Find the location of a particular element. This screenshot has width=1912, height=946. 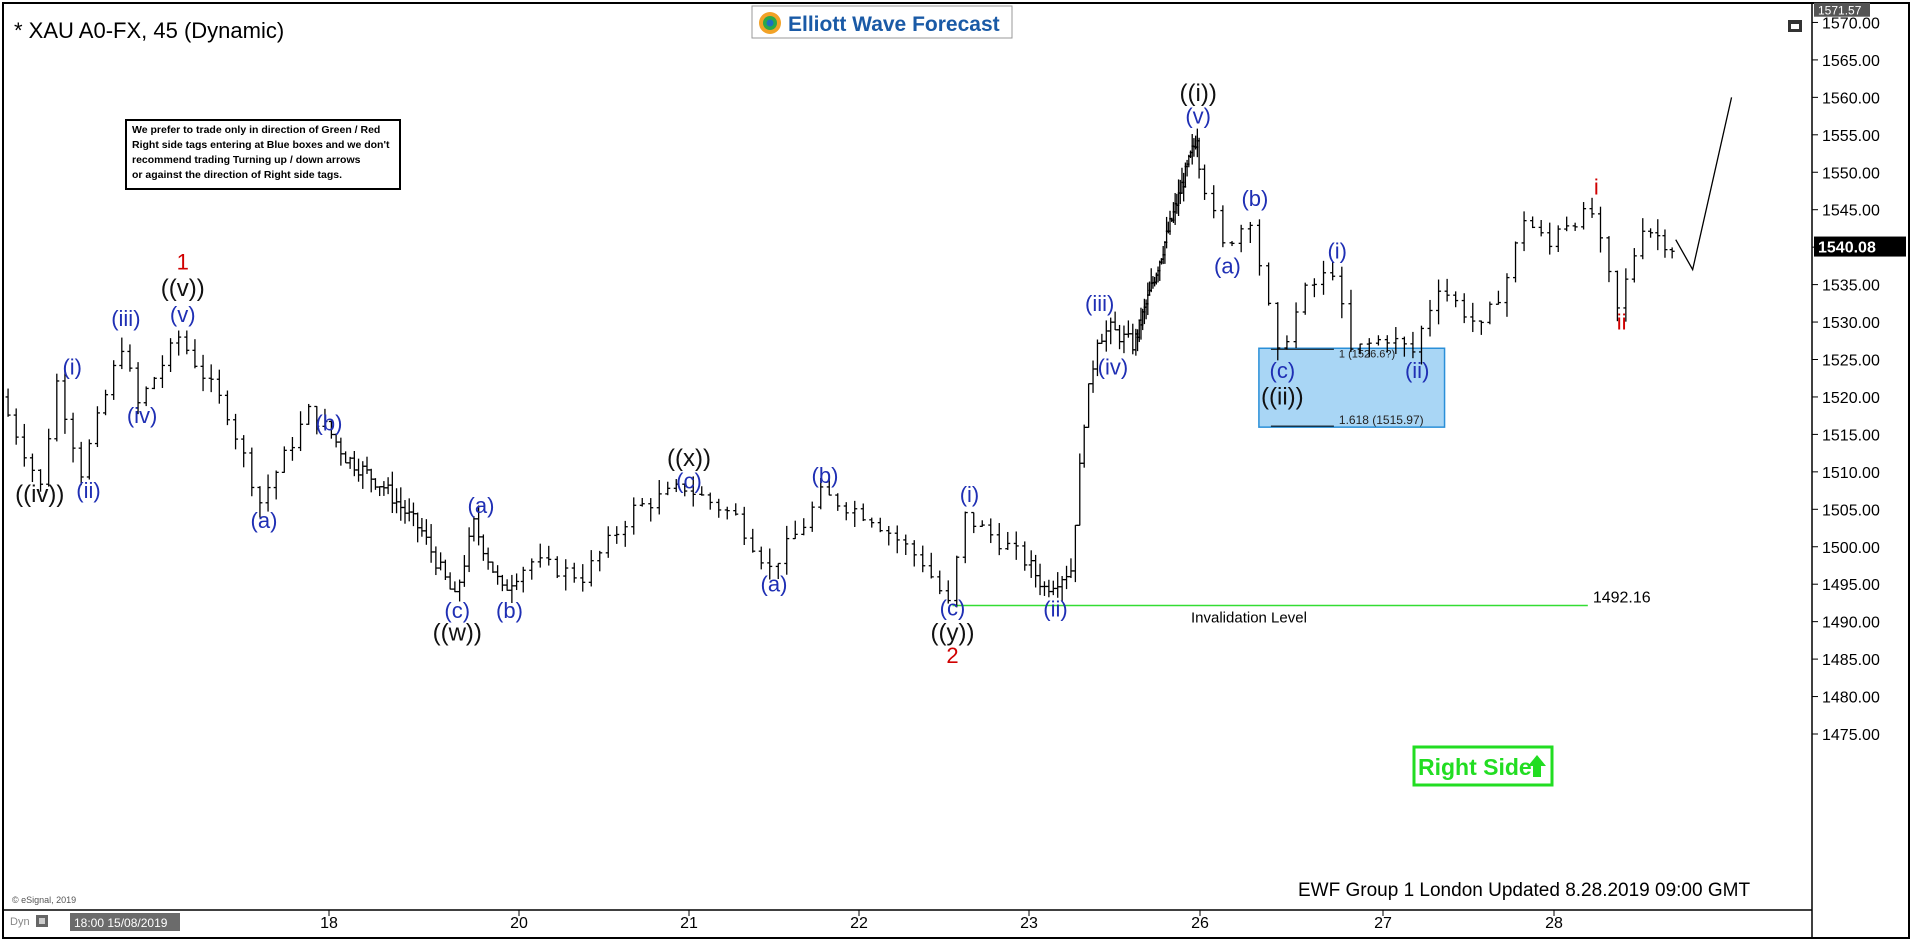

wave-label-30: (c) is located at coordinates (1283, 370).